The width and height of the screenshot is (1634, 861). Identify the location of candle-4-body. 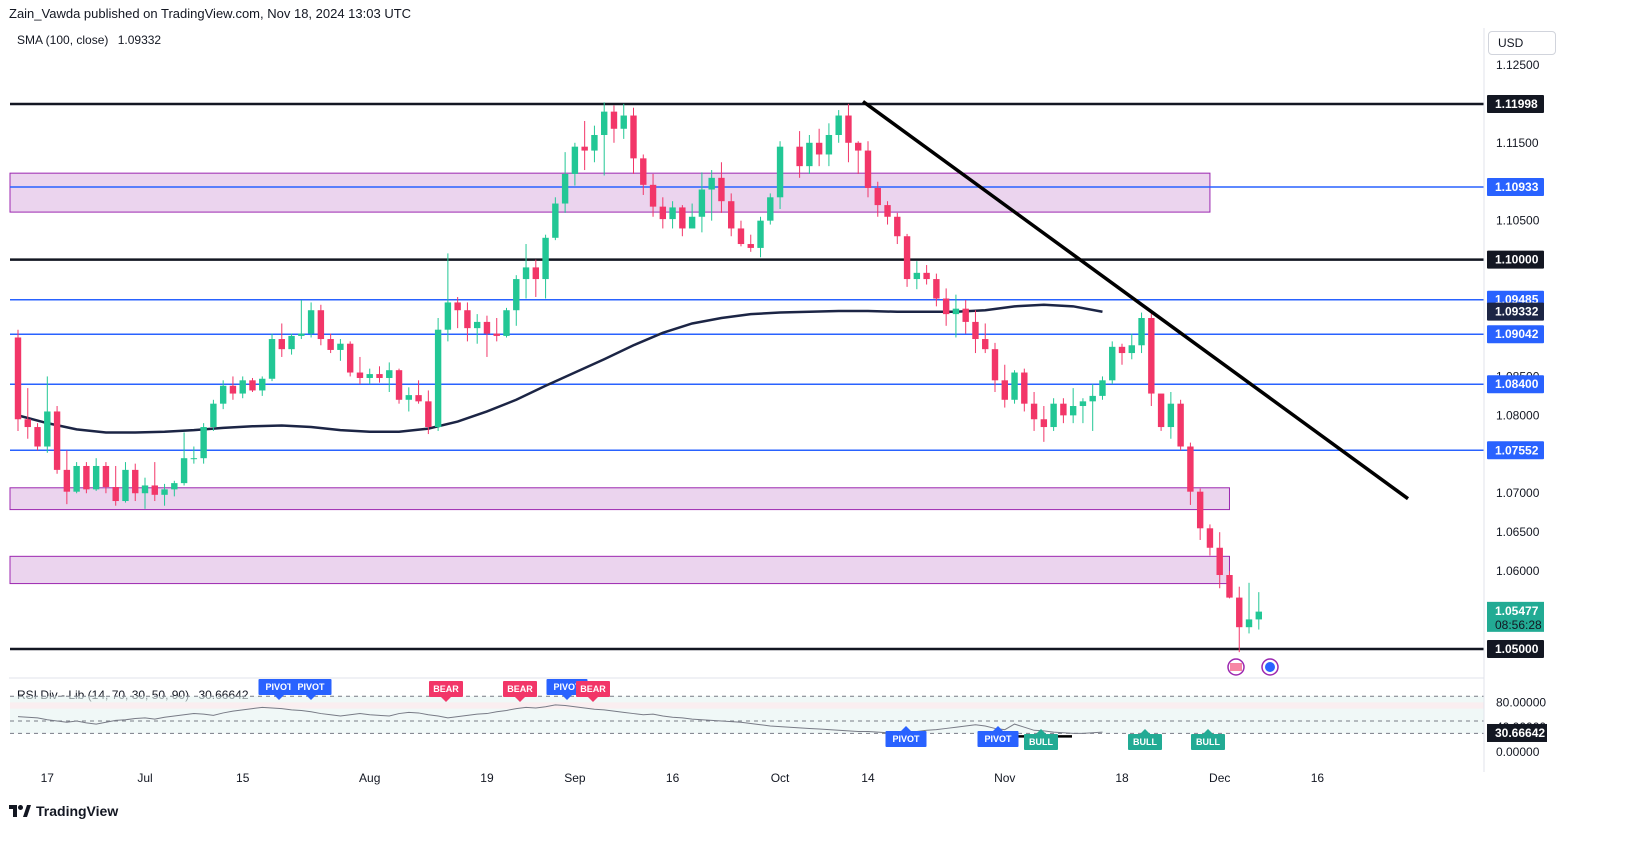
(57, 440).